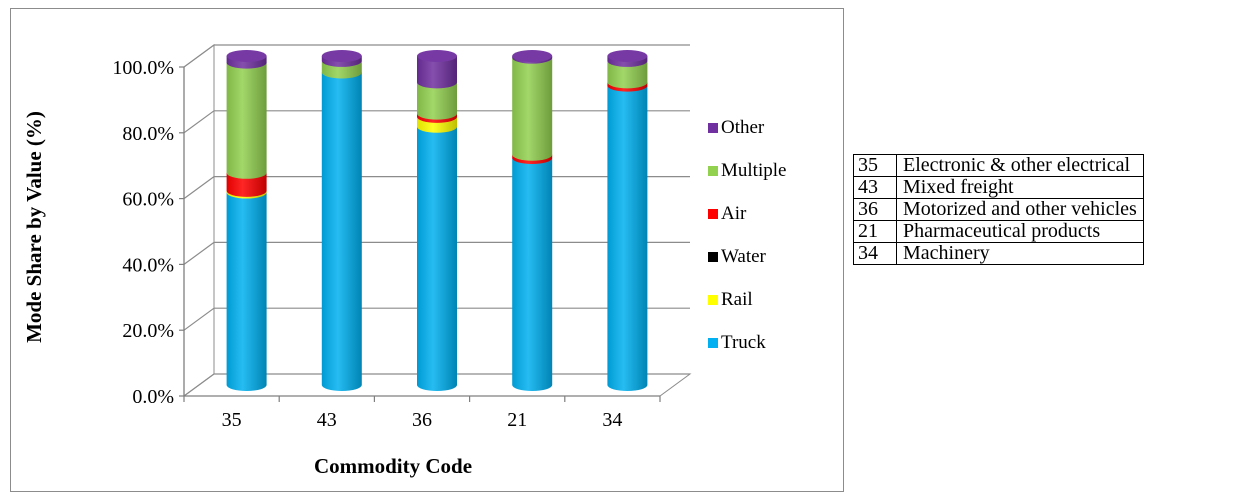  What do you see at coordinates (148, 134) in the screenshot?
I see `y-tick-label: 80.0%` at bounding box center [148, 134].